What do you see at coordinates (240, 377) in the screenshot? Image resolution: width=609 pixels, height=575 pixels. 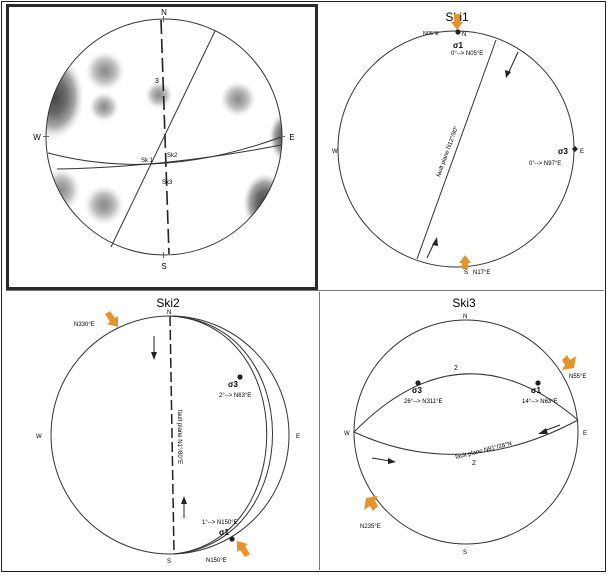 I see `ski2-sigma3-point` at bounding box center [240, 377].